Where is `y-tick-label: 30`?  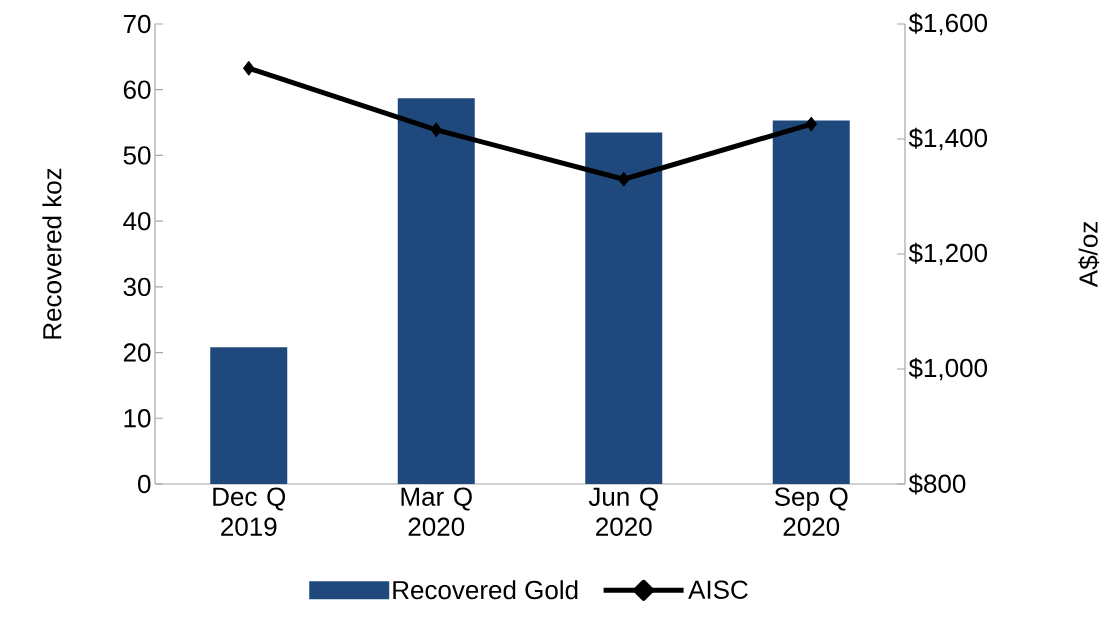 y-tick-label: 30 is located at coordinates (137, 287).